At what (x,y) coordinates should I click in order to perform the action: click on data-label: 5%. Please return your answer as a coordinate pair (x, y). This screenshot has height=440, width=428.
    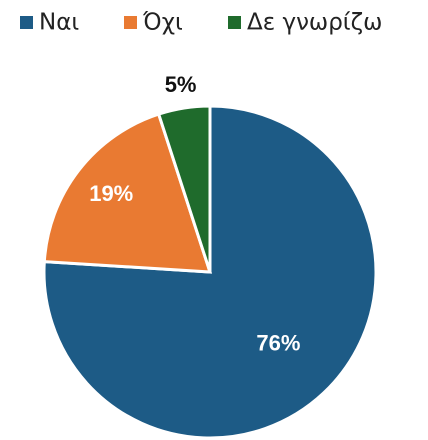
    Looking at the image, I should click on (181, 84).